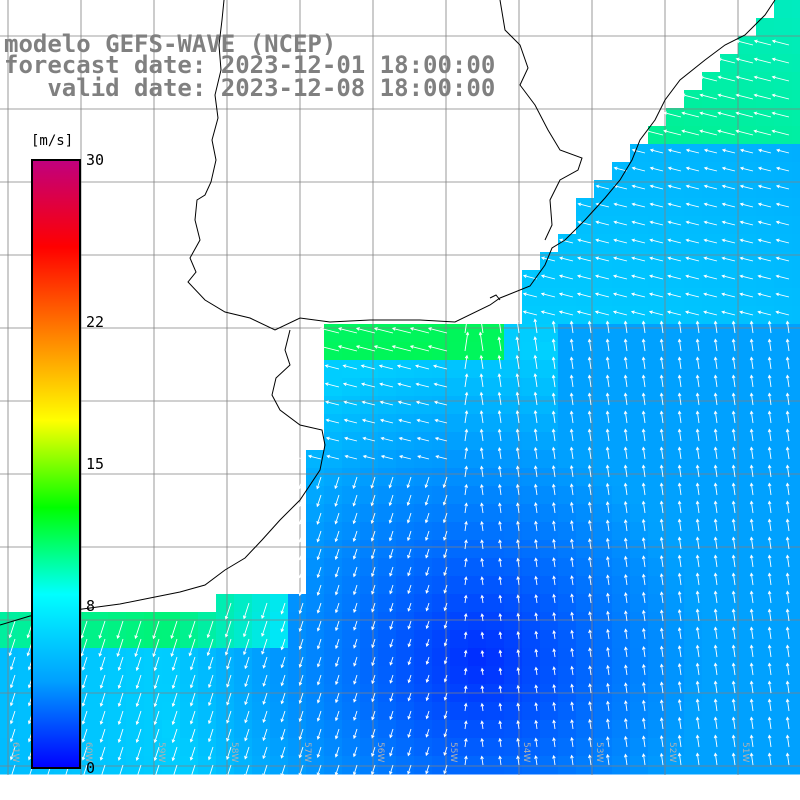 The width and height of the screenshot is (800, 800). What do you see at coordinates (250, 88) in the screenshot?
I see `valid-date: valid date: 2023-12-08 18:00:00` at bounding box center [250, 88].